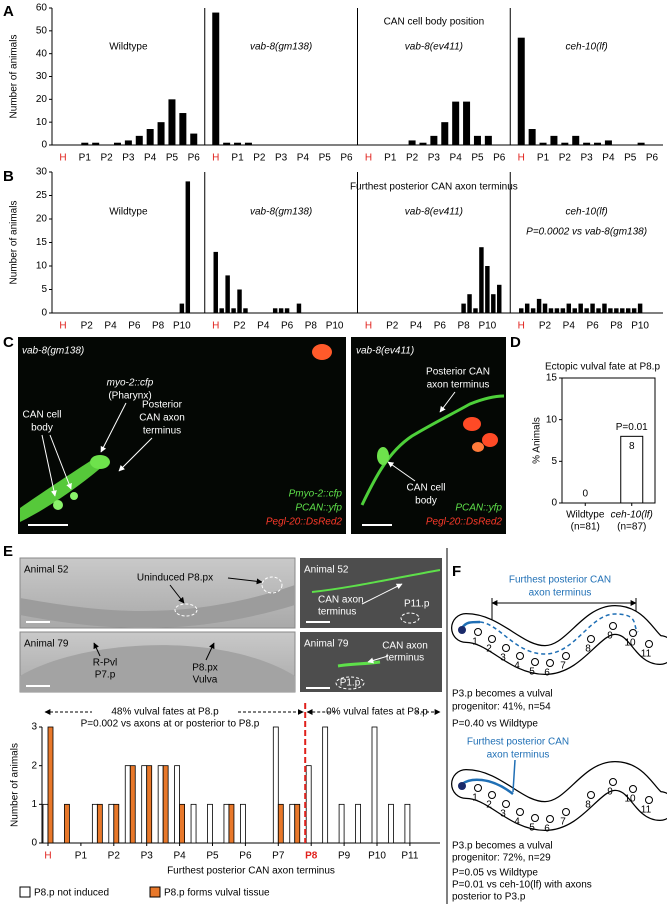  What do you see at coordinates (130, 383) in the screenshot?
I see `annotation: myo-2::cfp` at bounding box center [130, 383].